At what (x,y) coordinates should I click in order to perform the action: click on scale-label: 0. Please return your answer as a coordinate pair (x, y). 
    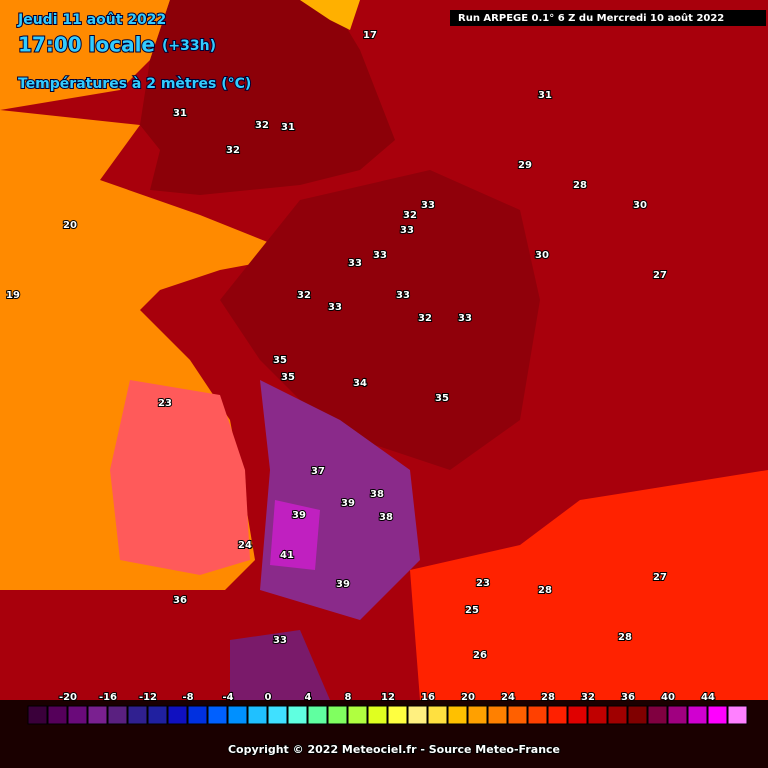
    Looking at the image, I should click on (268, 697).